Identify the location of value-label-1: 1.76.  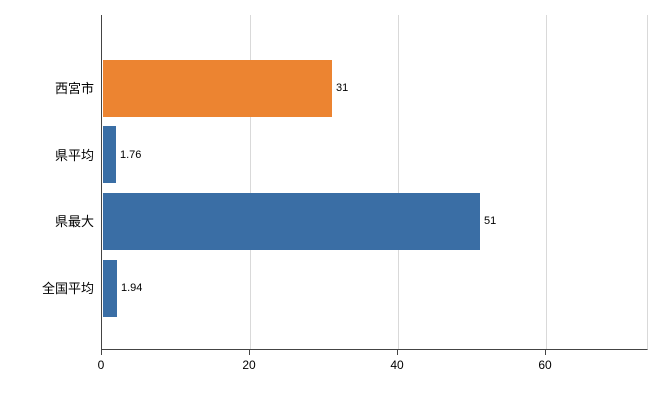
(131, 155).